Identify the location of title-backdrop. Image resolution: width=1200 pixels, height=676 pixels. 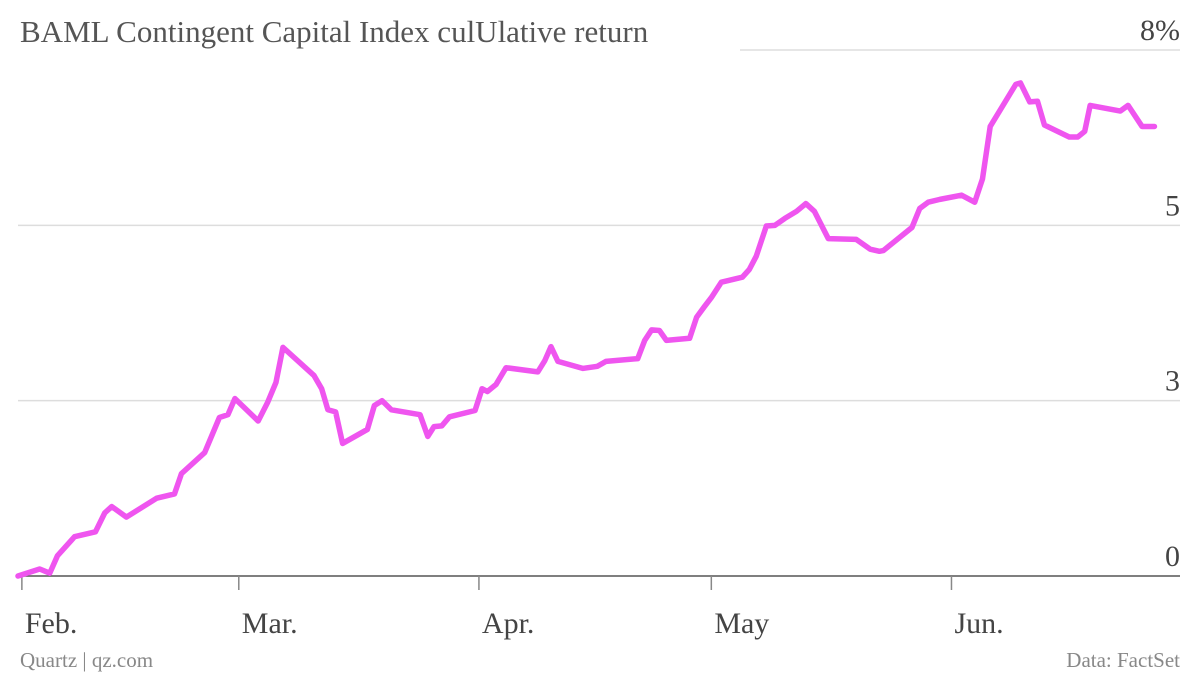
(370, 31).